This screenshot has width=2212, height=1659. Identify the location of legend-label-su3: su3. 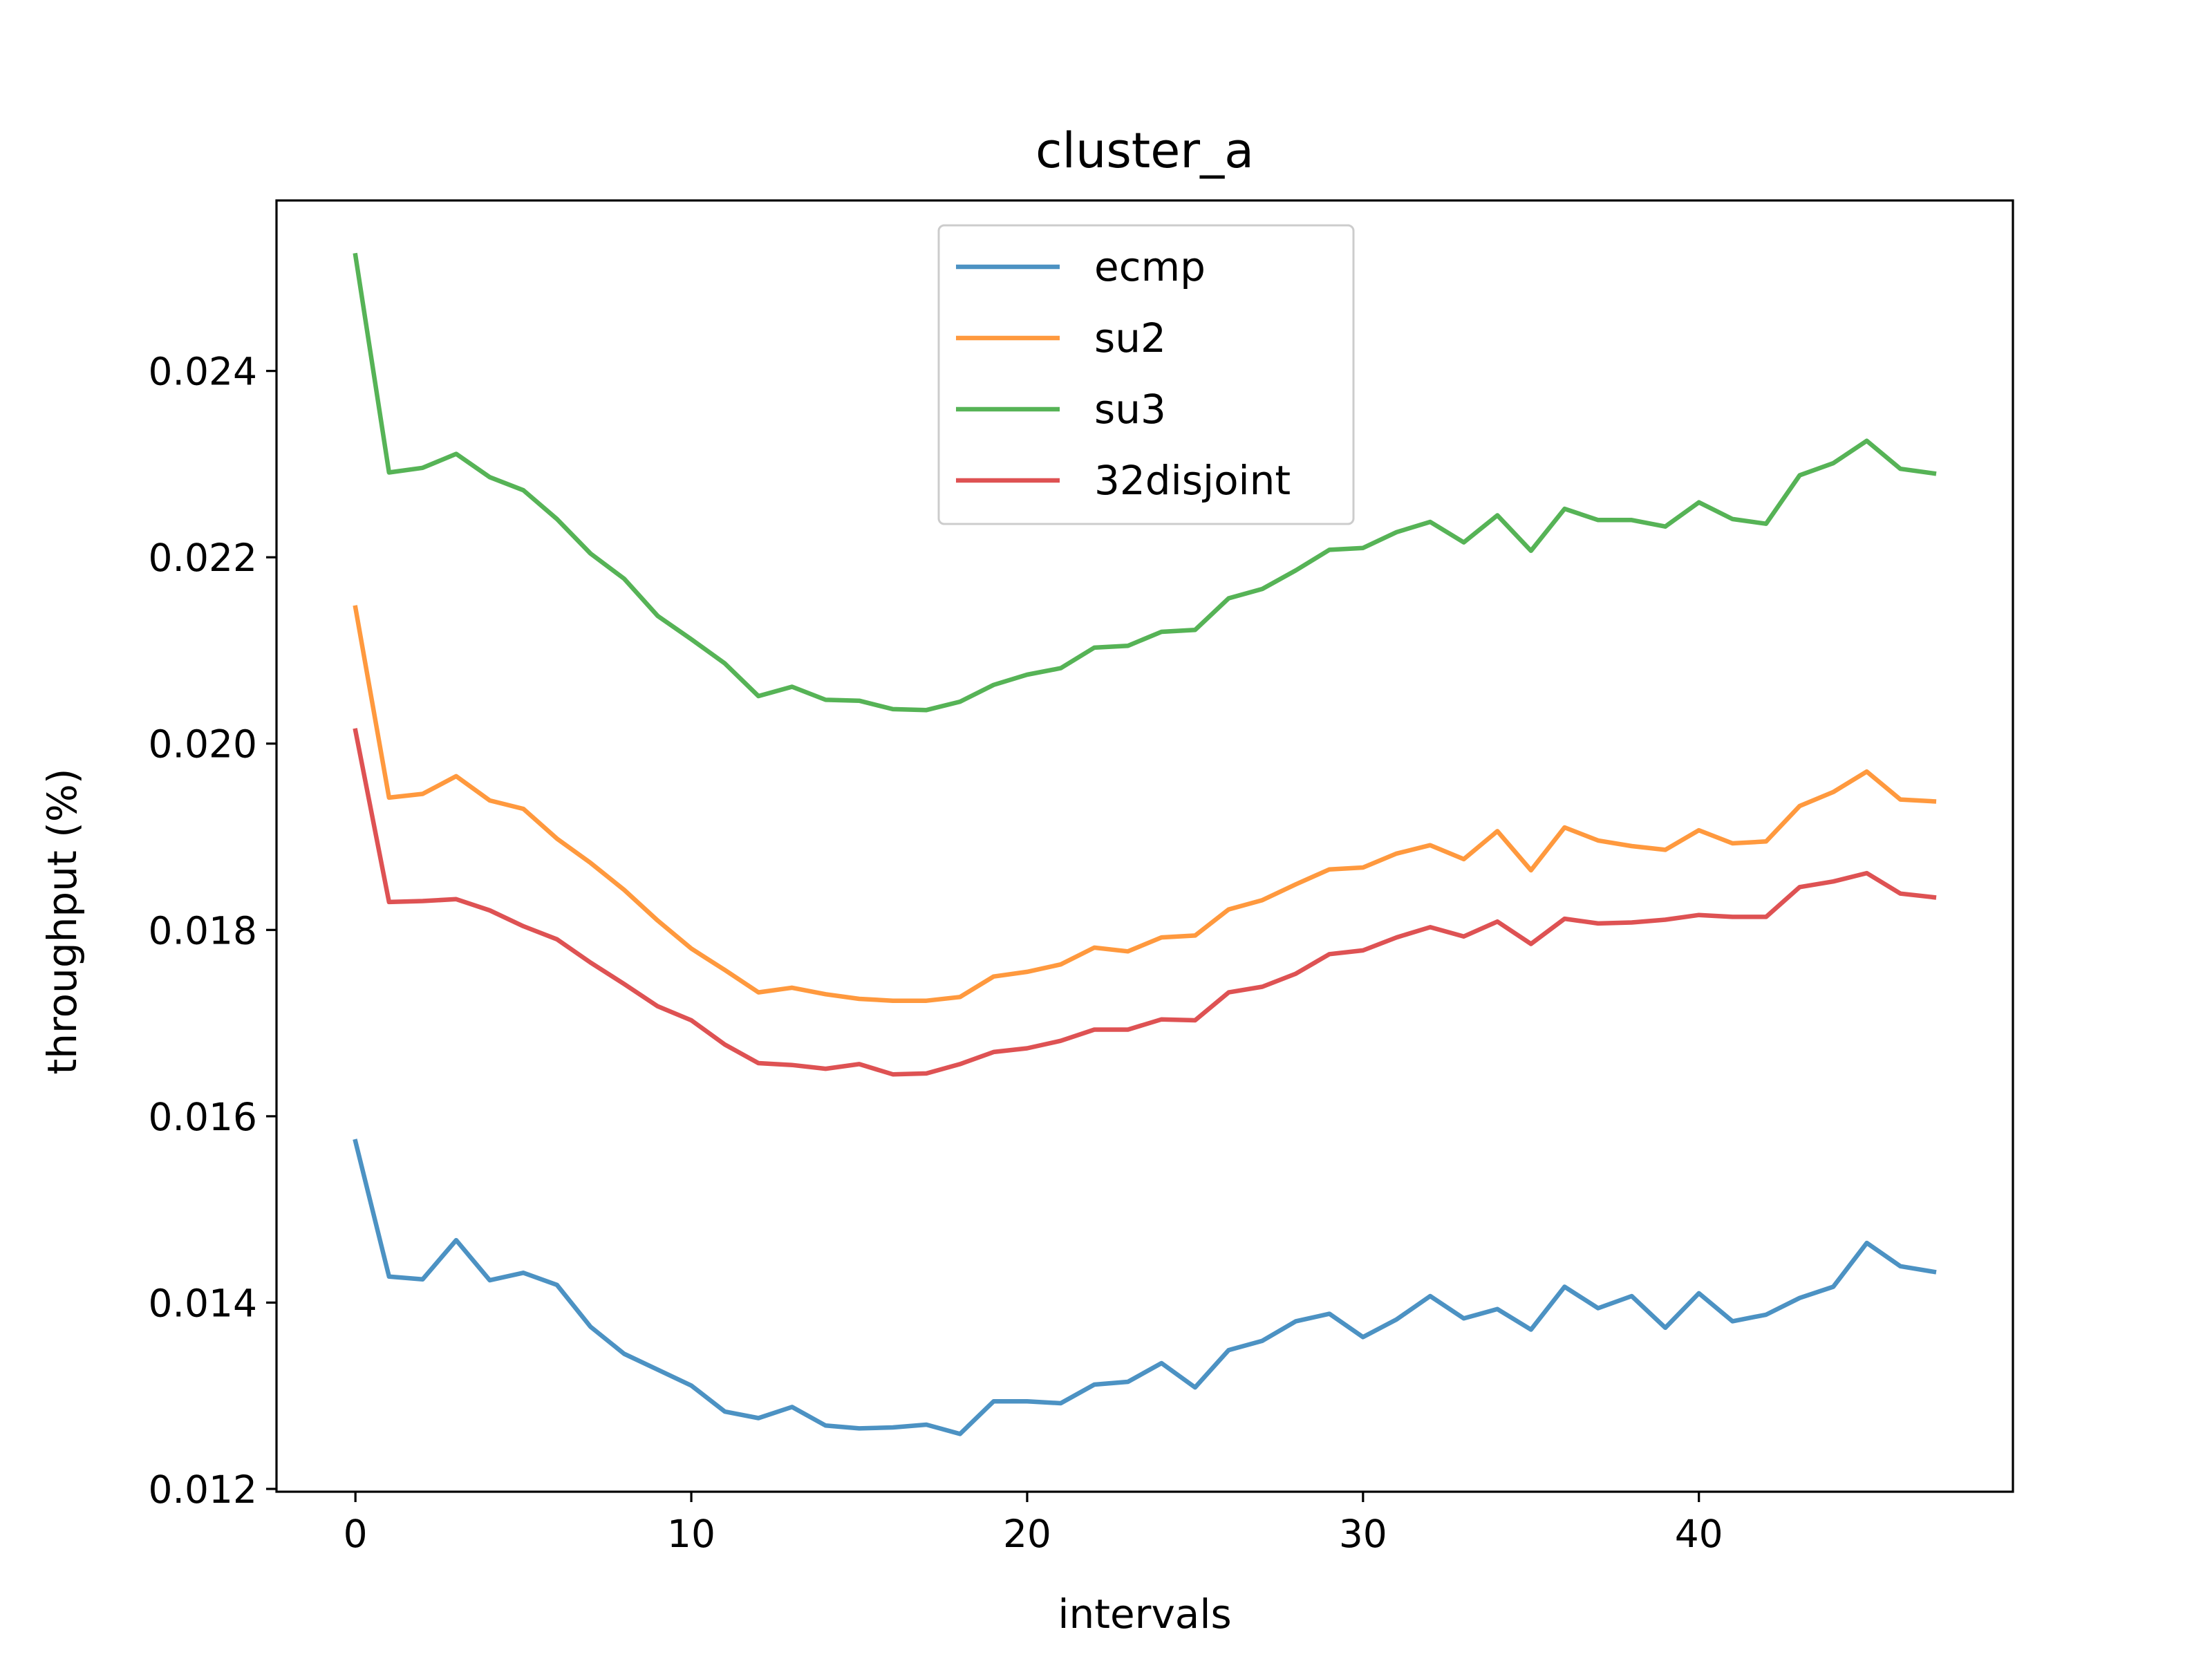
(1130, 409).